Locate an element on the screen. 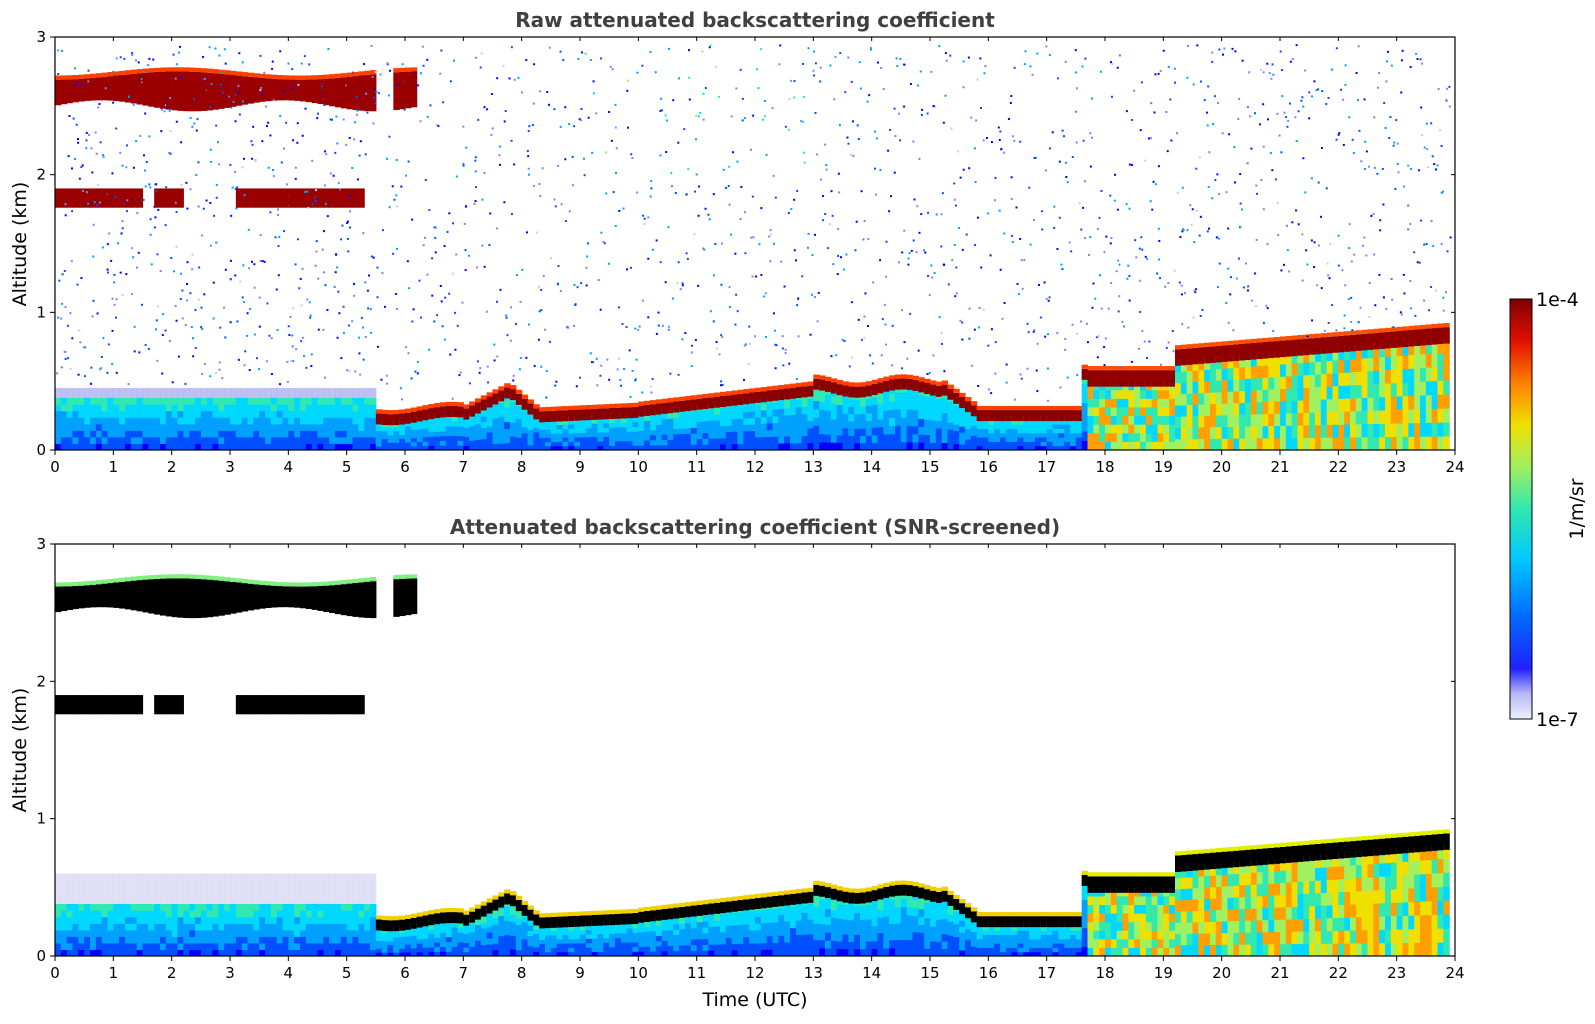 The width and height of the screenshot is (1595, 1024). mid-cloud-cell is located at coordinates (245, 197).